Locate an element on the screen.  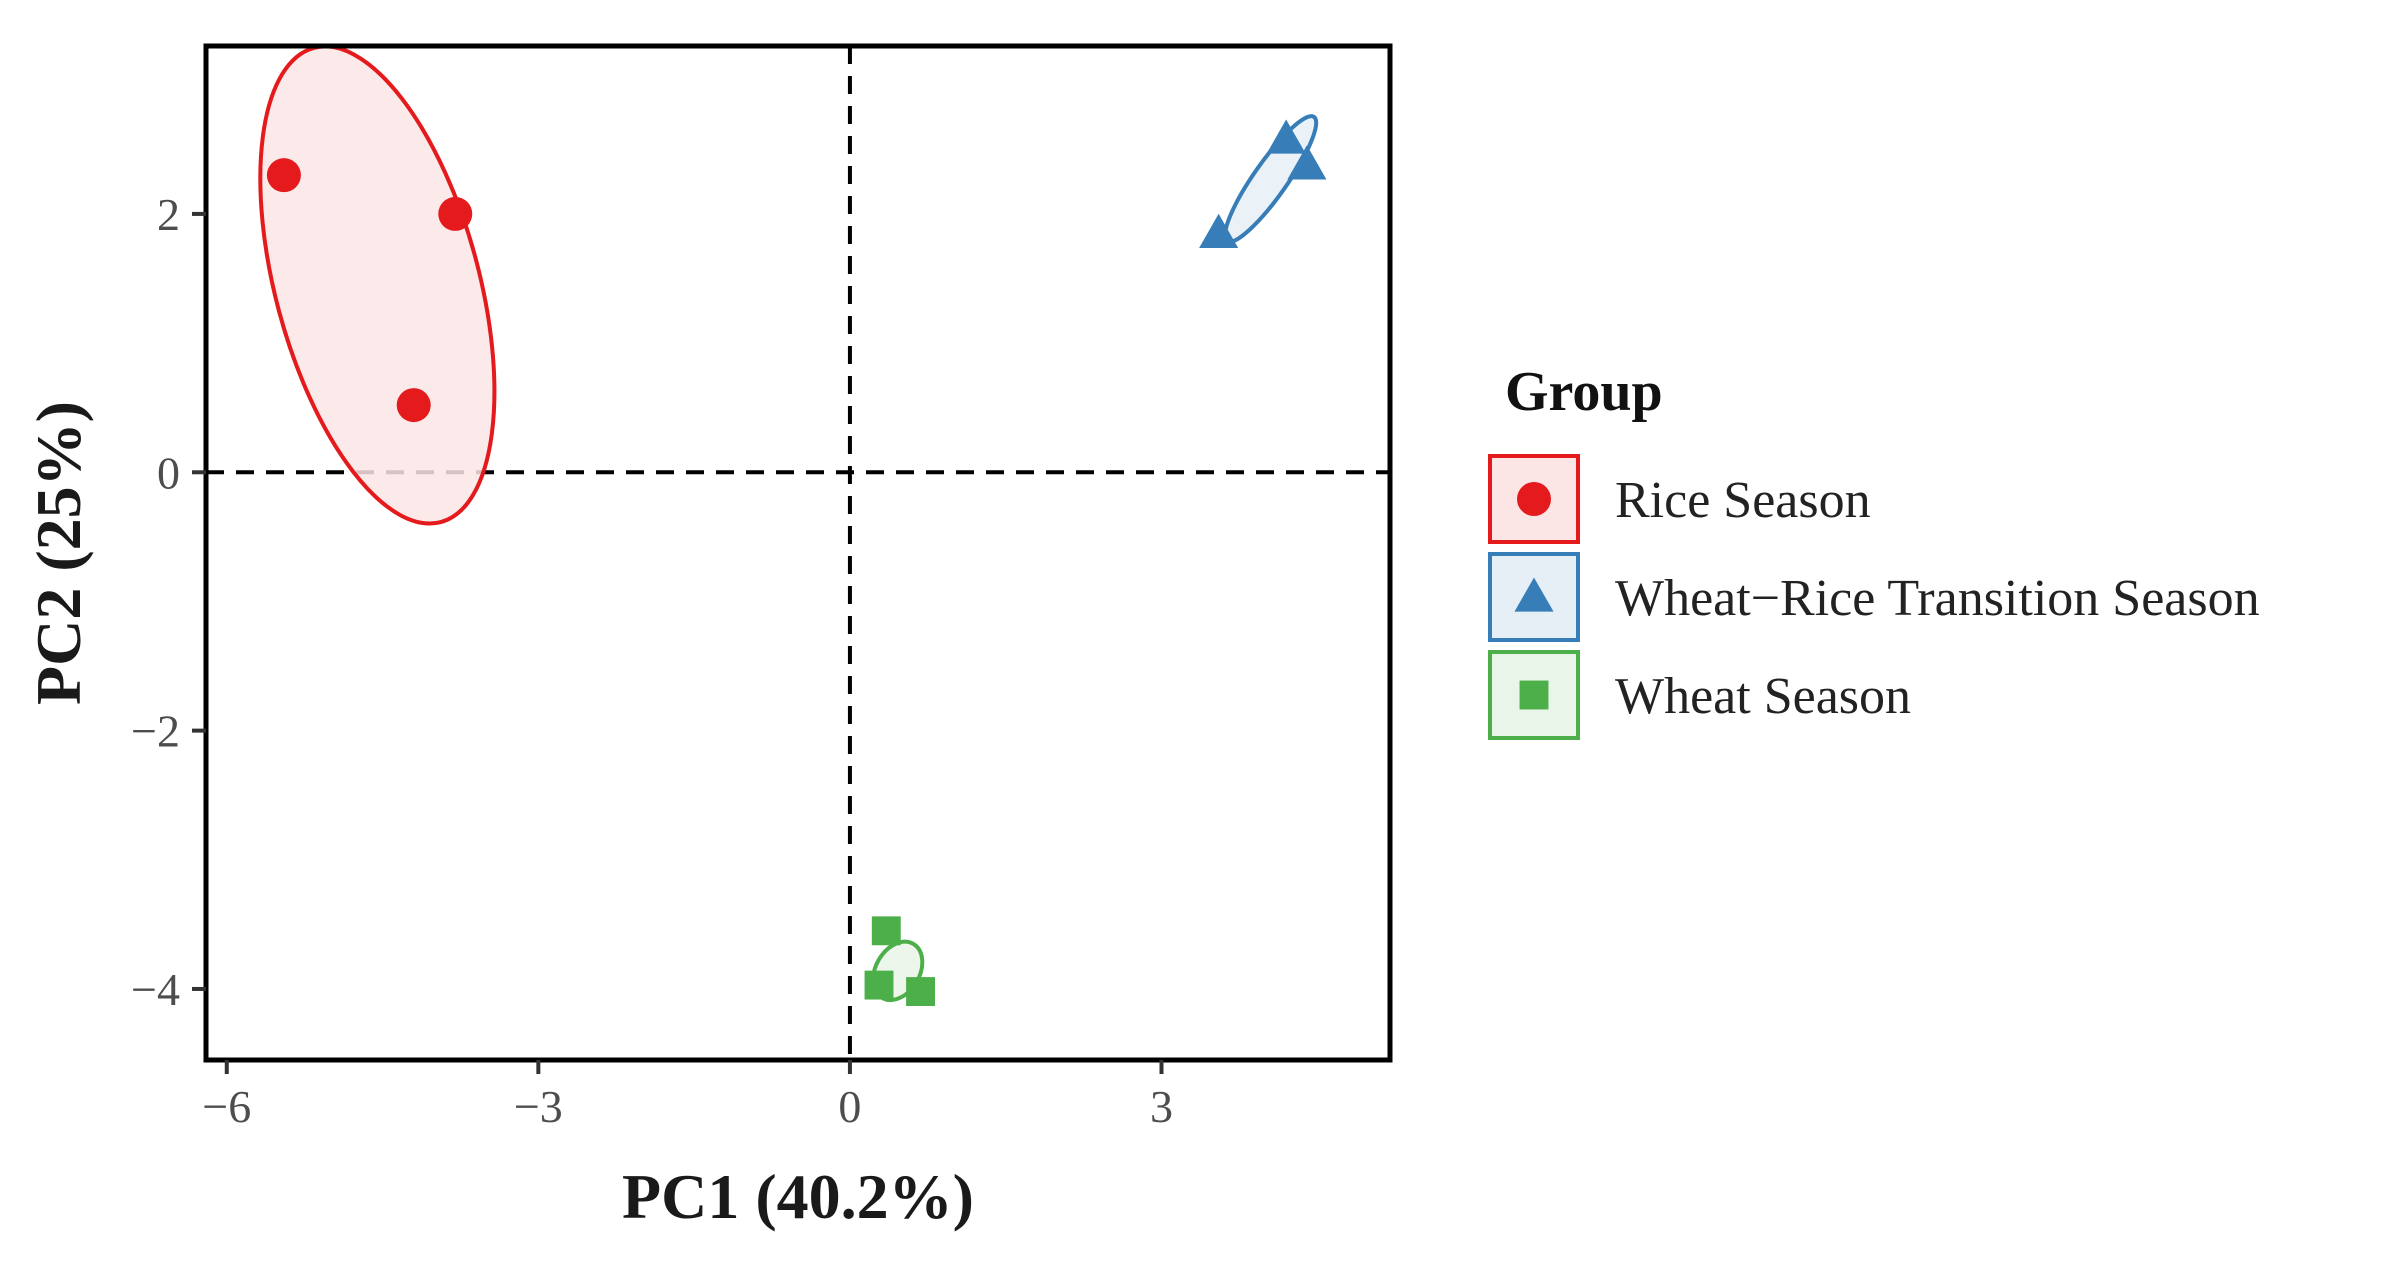
y-tick-label: −2 is located at coordinates (155, 731).